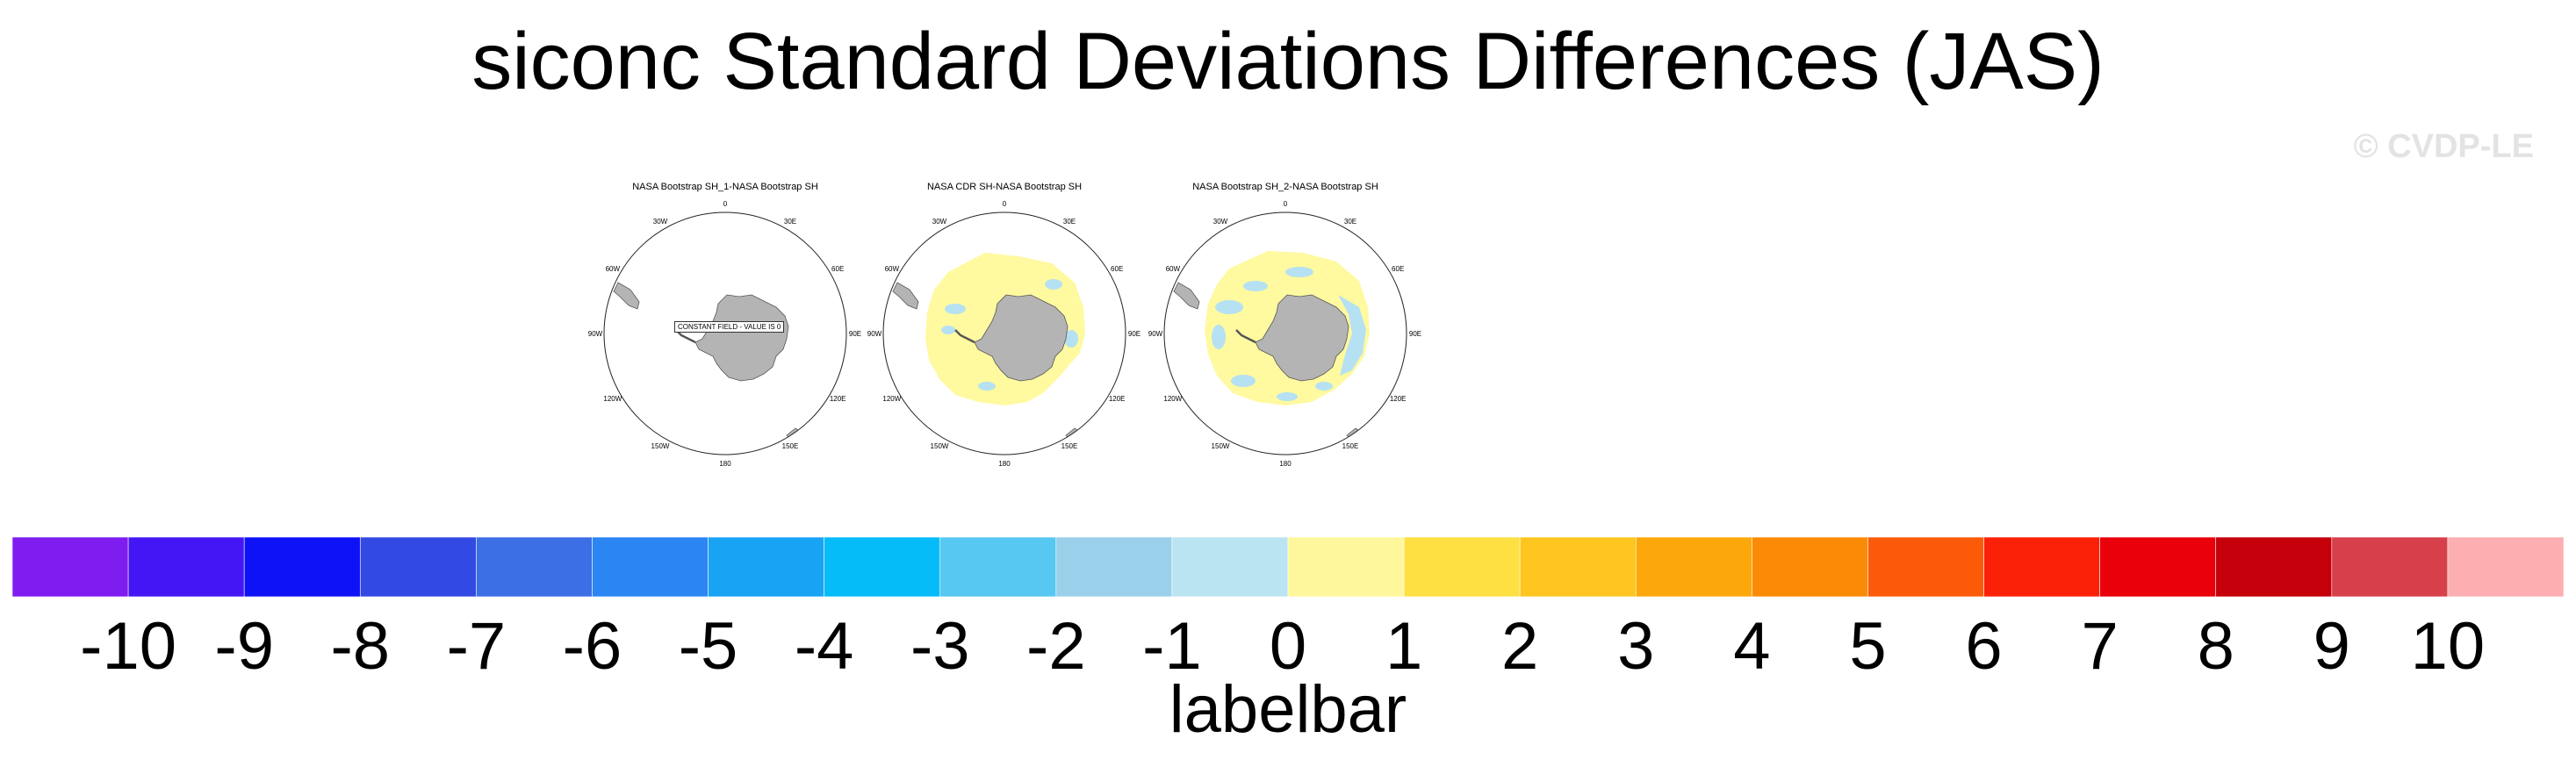  Describe the element at coordinates (1056, 646) in the screenshot. I see `labelbar-tick-label: -2` at that location.